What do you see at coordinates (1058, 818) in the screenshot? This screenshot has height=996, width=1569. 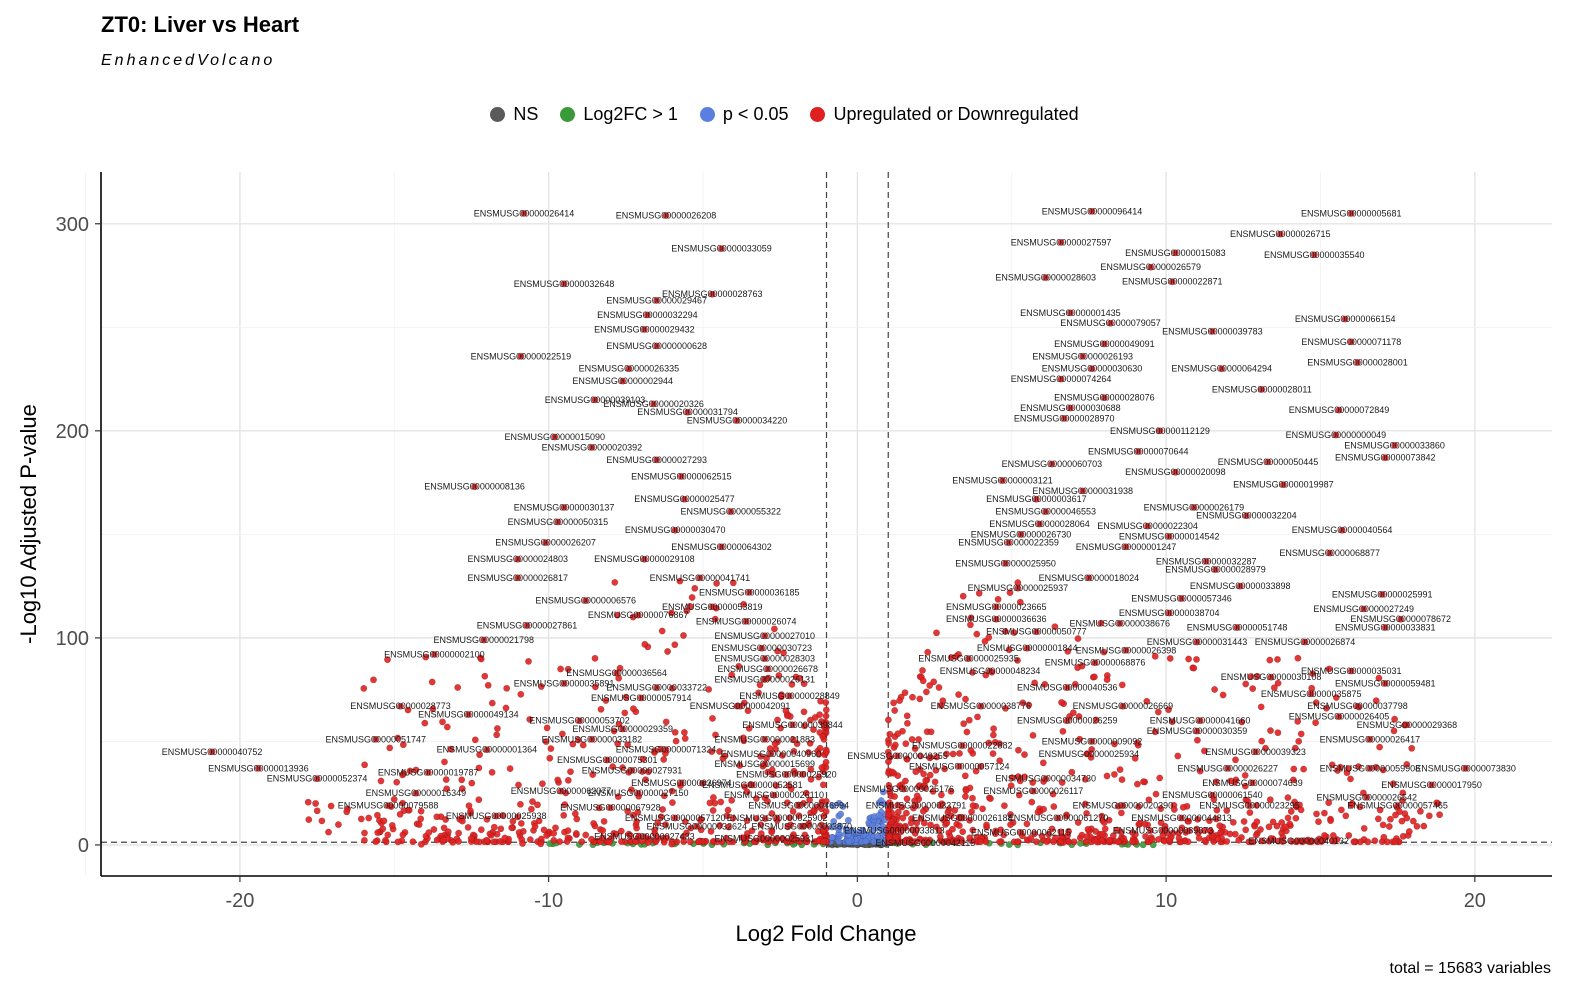 I see `gene-label: ENSMUSG00000061270` at bounding box center [1058, 818].